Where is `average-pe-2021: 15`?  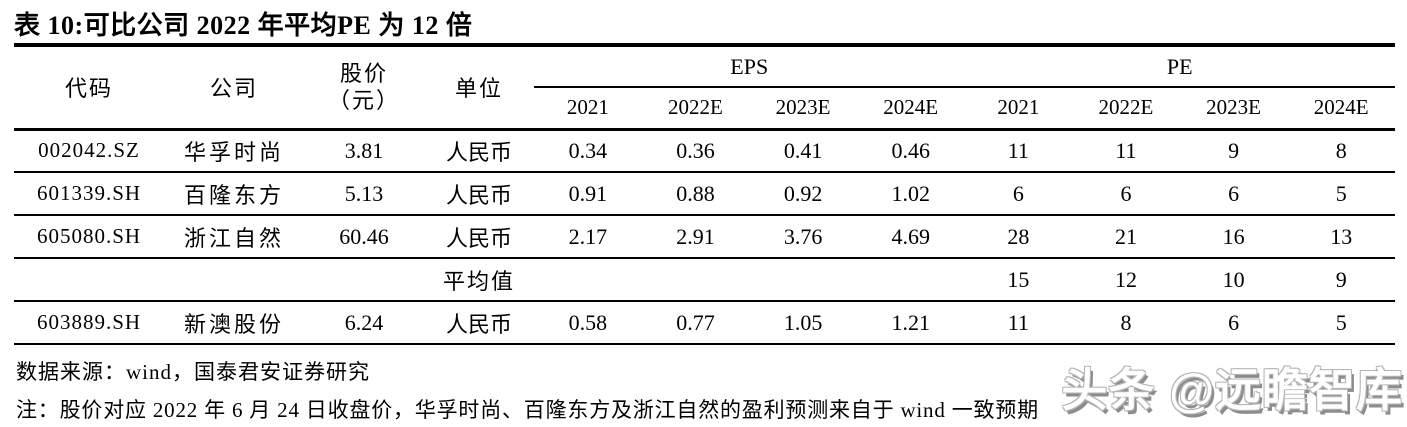
average-pe-2021: 15 is located at coordinates (1018, 279).